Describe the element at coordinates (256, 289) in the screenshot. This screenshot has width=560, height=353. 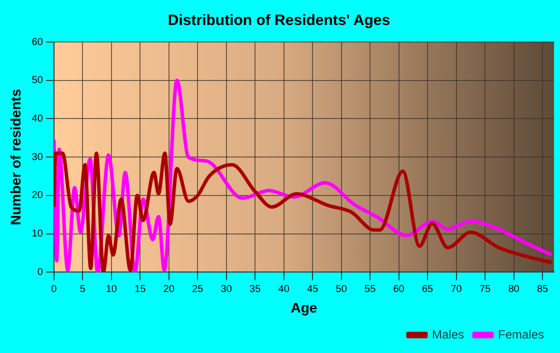
I see `x-tick-label: 35` at that location.